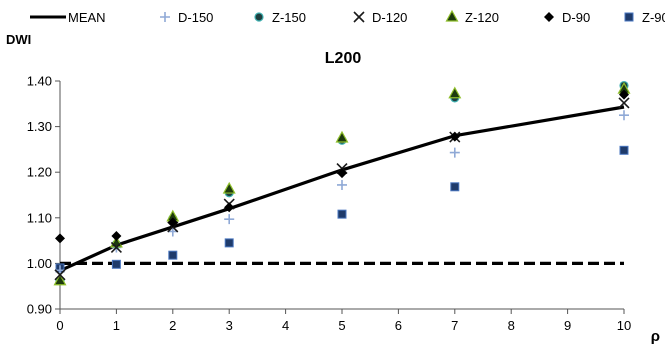  I want to click on legend: MEAN D-150 Z-150 D-120 Z-120 D-90 Z-90, so click(347, 17).